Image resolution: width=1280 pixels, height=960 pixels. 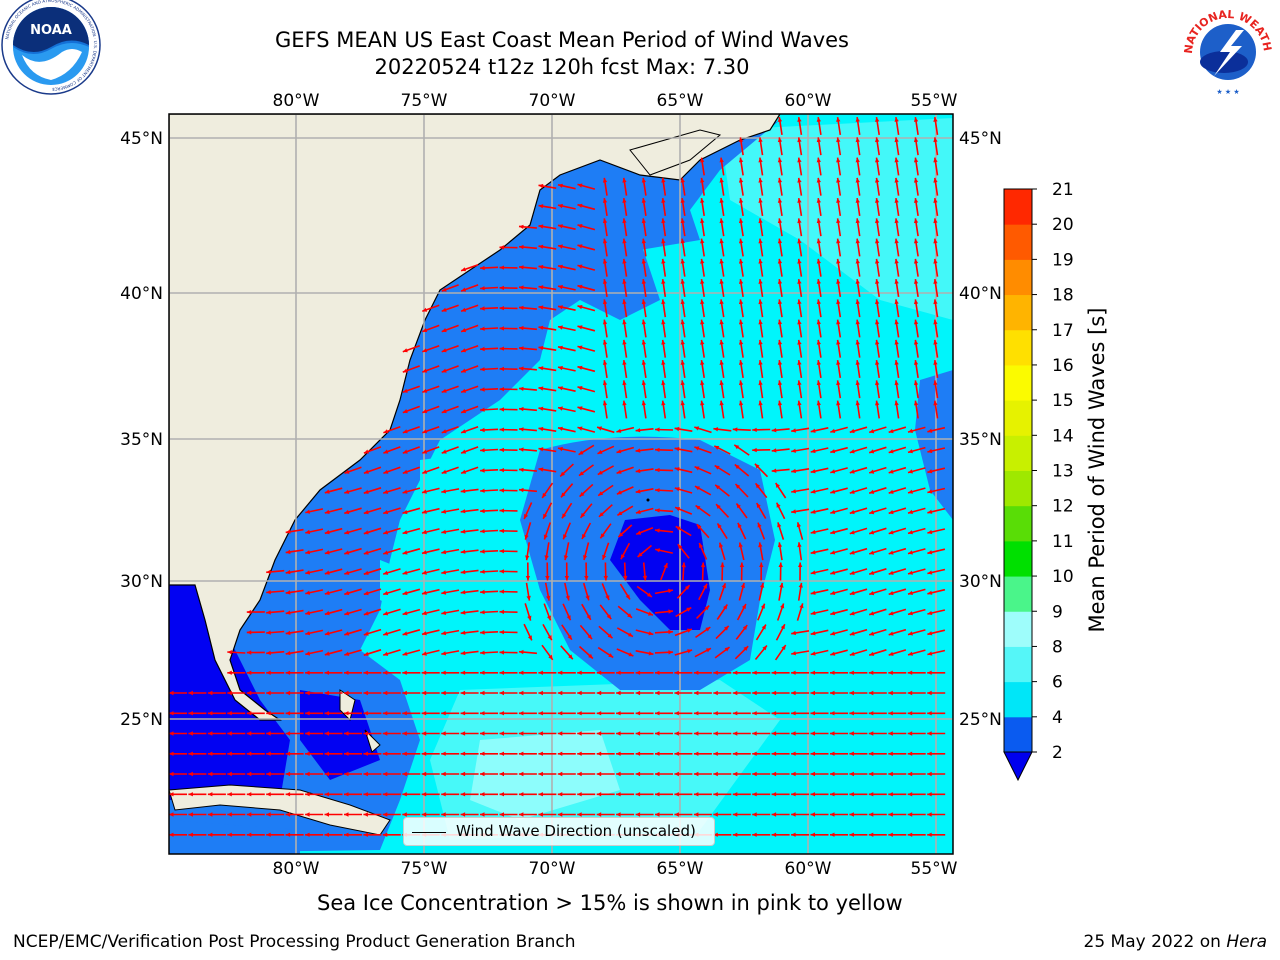 What do you see at coordinates (296, 101) in the screenshot?
I see `lon-tick-top: 80°W` at bounding box center [296, 101].